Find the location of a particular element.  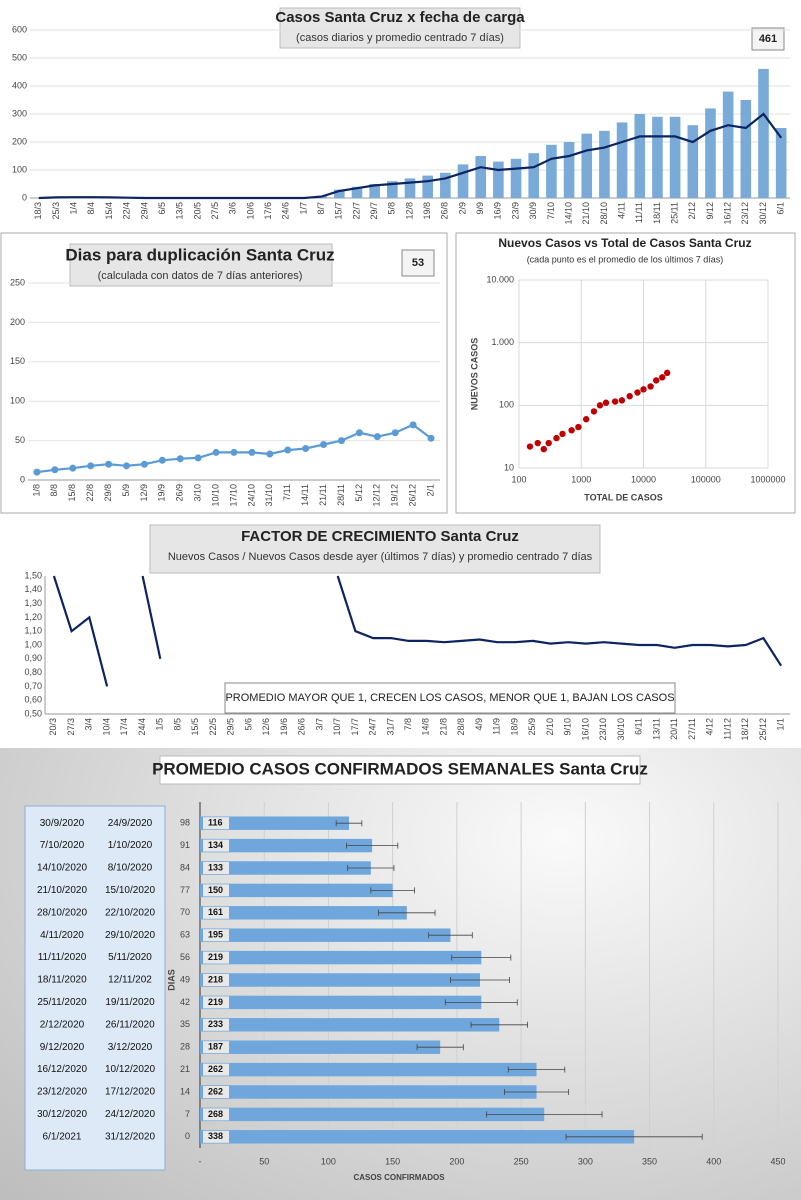

x-tick-label: 450 is located at coordinates (777, 1161).